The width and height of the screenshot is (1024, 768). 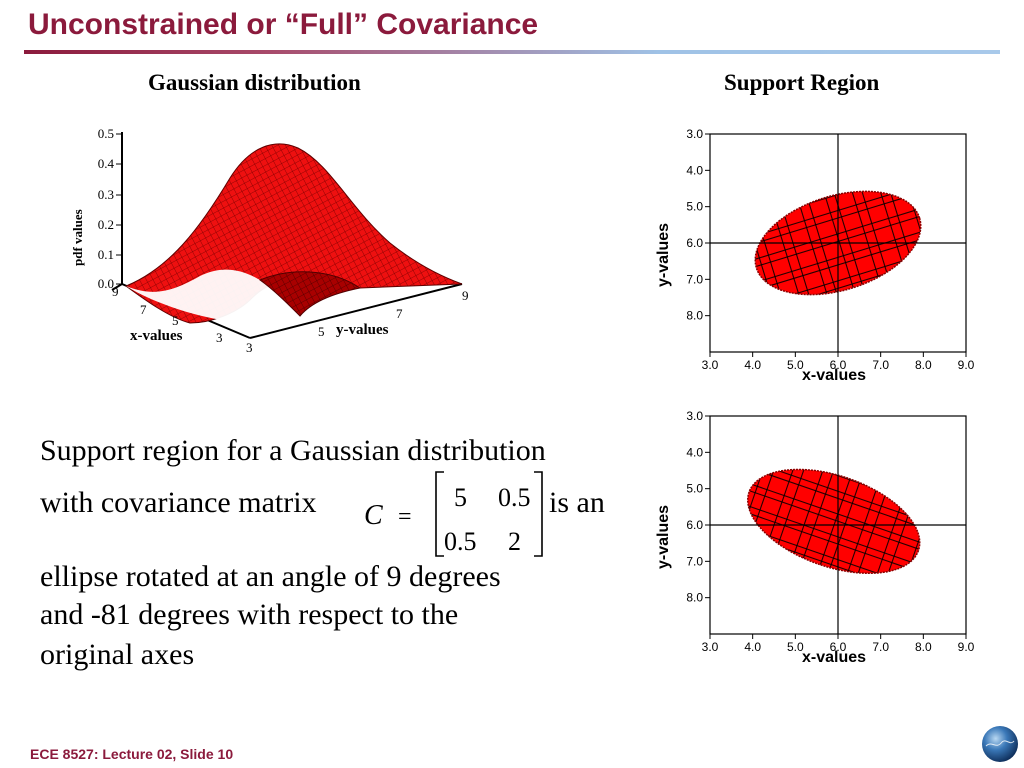 What do you see at coordinates (143, 309) in the screenshot?
I see `x-tick-label: 7` at bounding box center [143, 309].